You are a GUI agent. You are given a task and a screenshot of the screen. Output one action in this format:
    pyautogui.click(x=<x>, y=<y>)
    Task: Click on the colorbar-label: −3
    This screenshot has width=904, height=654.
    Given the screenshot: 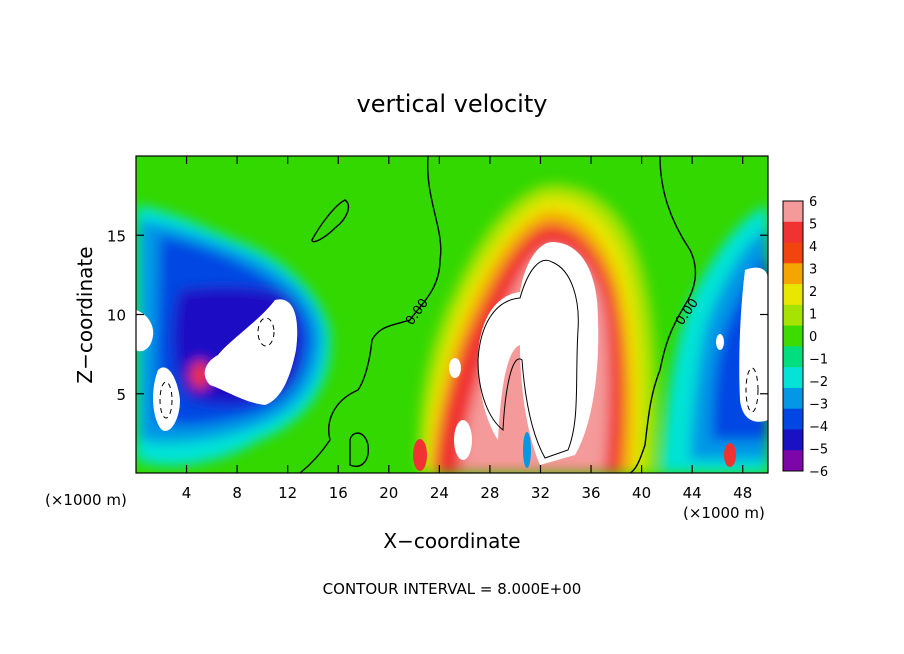 What is the action you would take?
    pyautogui.click(x=818, y=405)
    